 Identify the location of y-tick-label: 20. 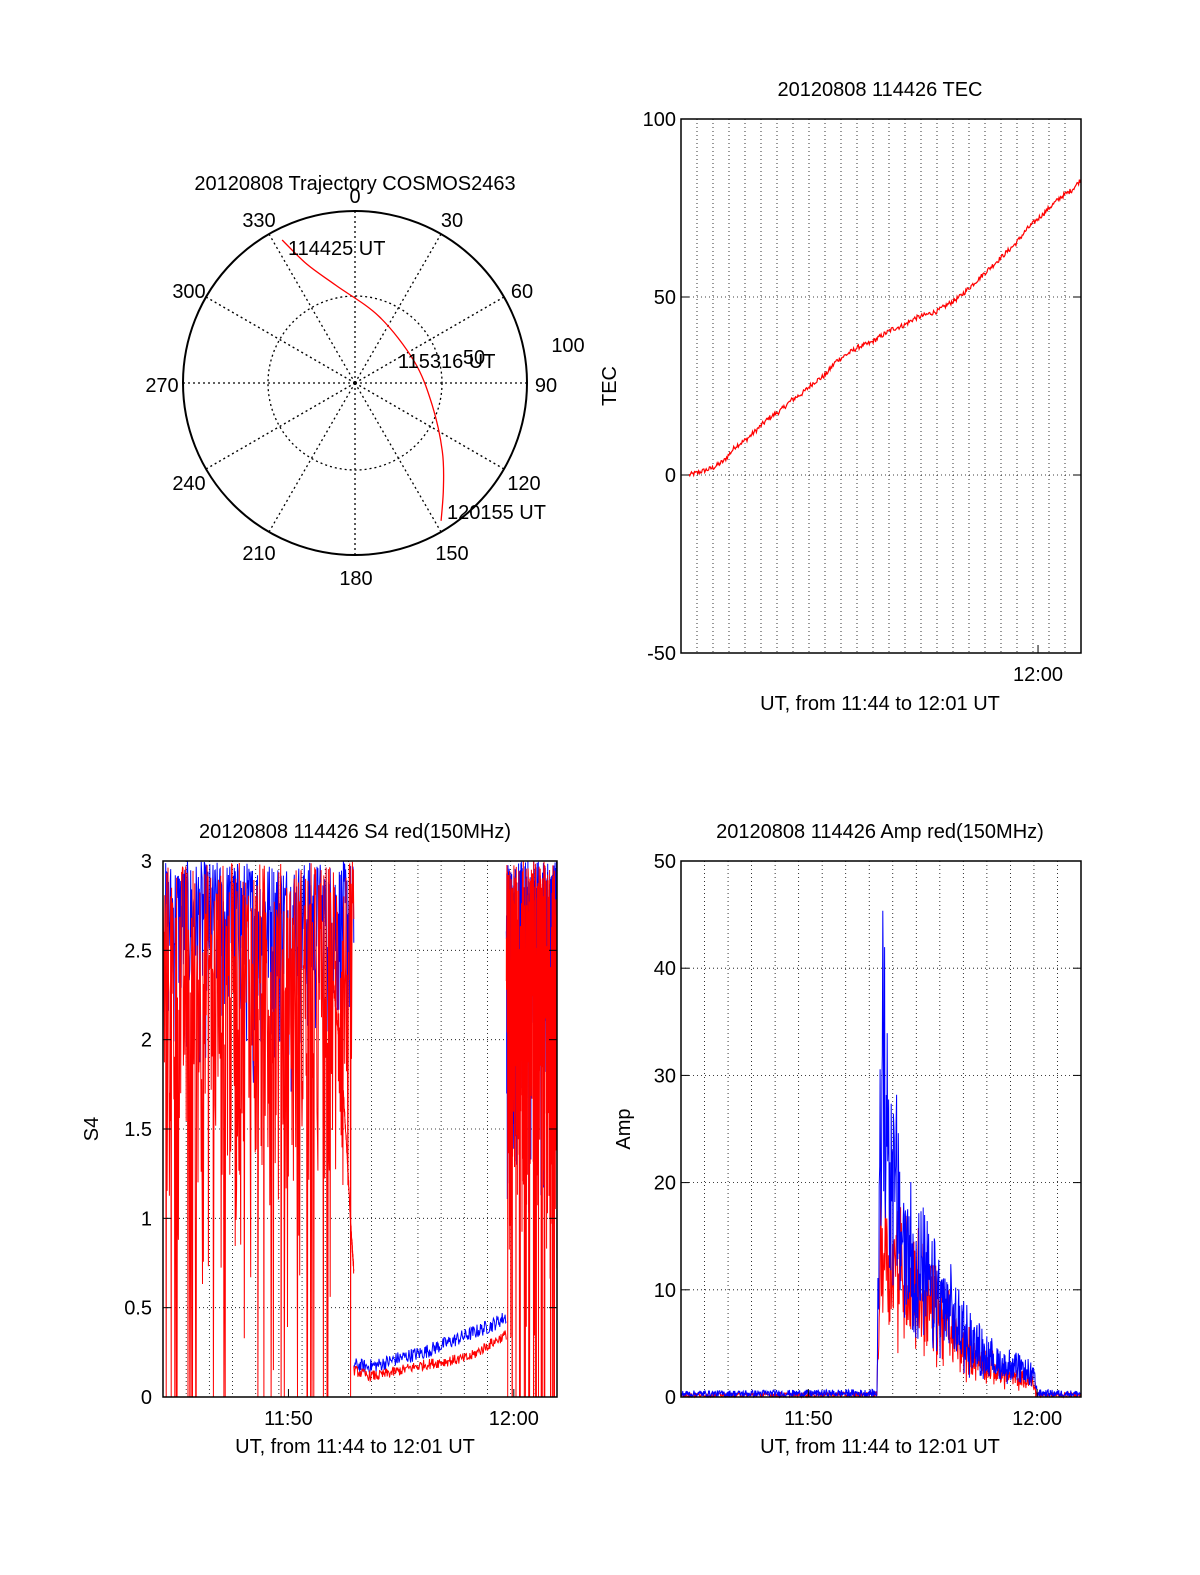
(665, 1184).